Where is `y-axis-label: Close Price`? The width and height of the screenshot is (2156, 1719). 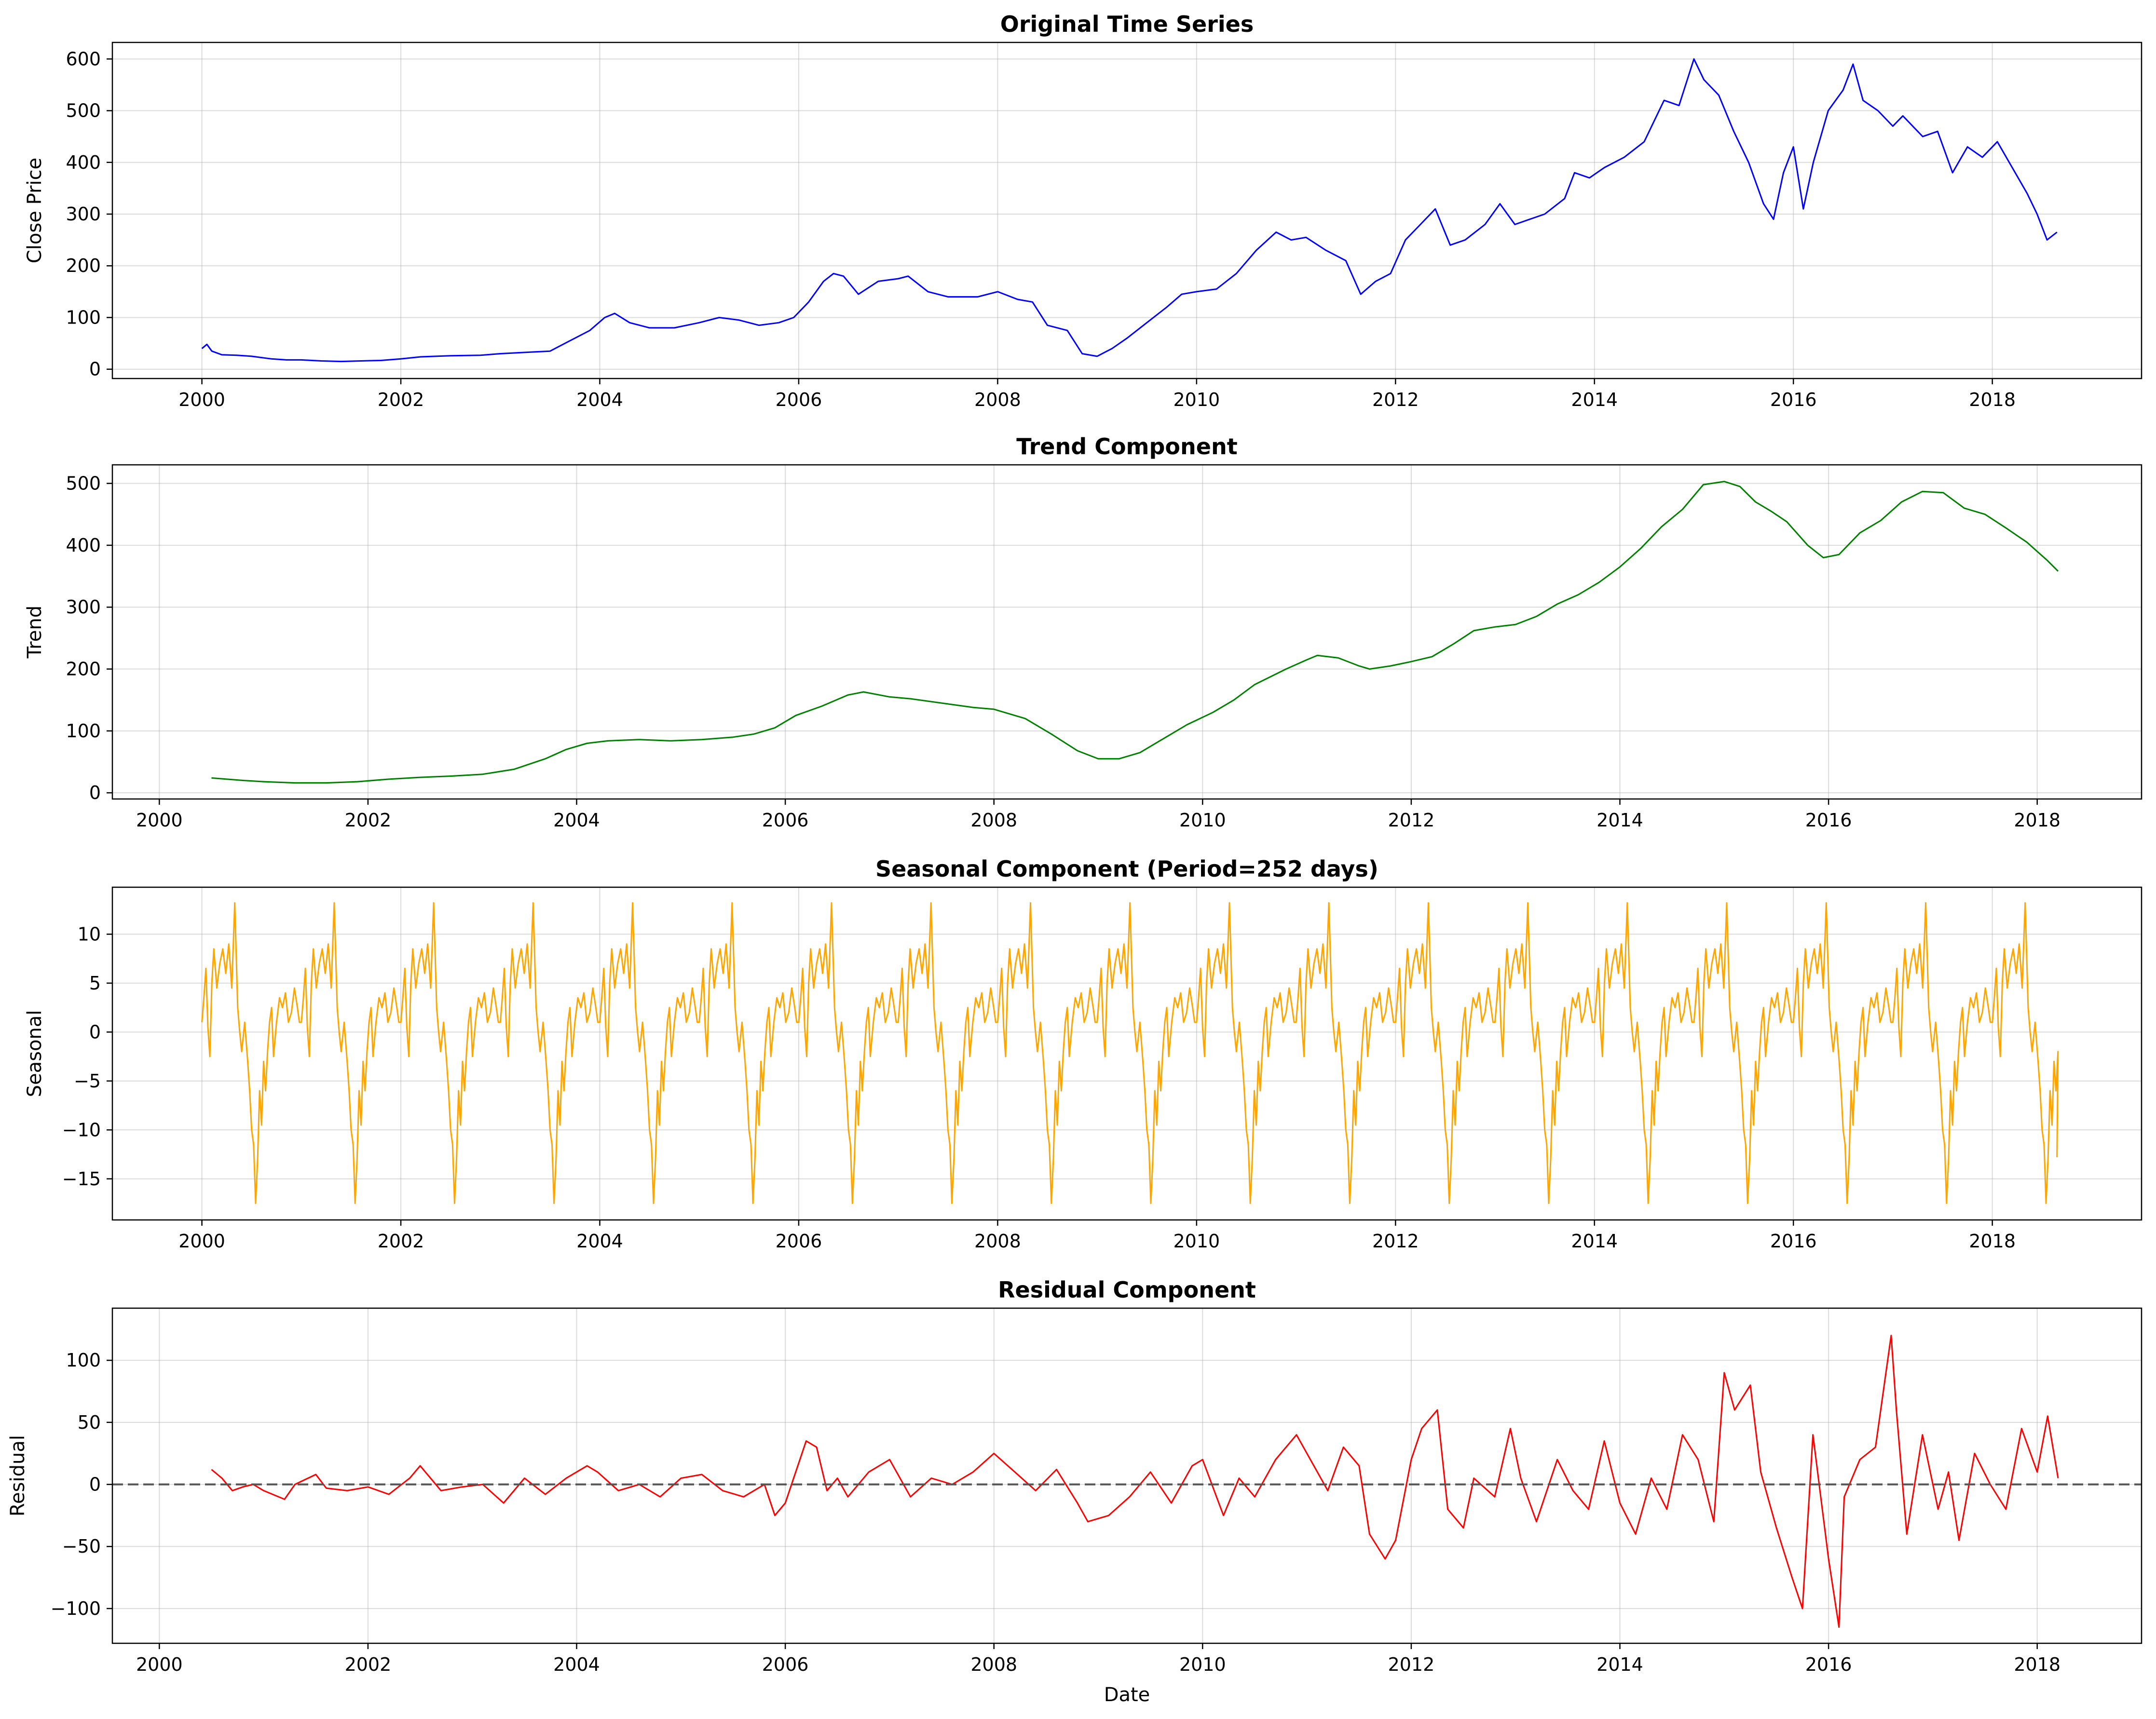
y-axis-label: Close Price is located at coordinates (35, 210).